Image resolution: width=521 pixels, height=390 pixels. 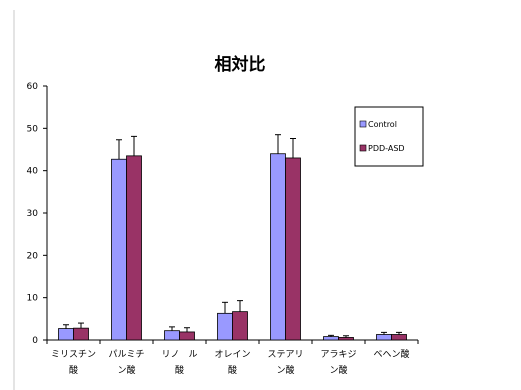 I want to click on legend-label-control: Control, so click(x=382, y=124).